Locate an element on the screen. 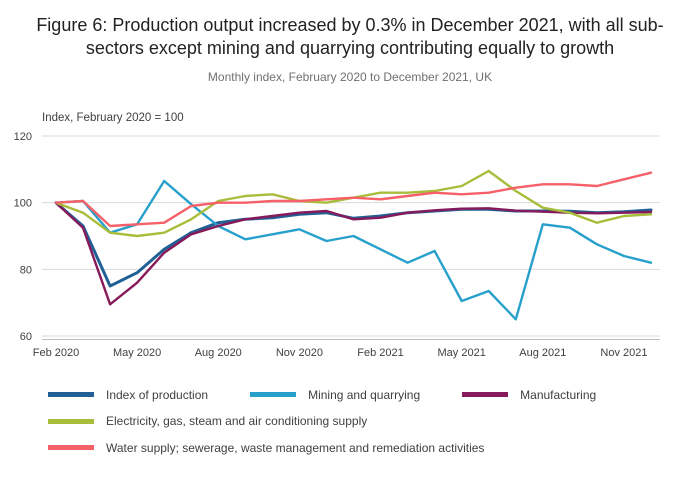  legend-item: Index of production is located at coordinates (128, 395).